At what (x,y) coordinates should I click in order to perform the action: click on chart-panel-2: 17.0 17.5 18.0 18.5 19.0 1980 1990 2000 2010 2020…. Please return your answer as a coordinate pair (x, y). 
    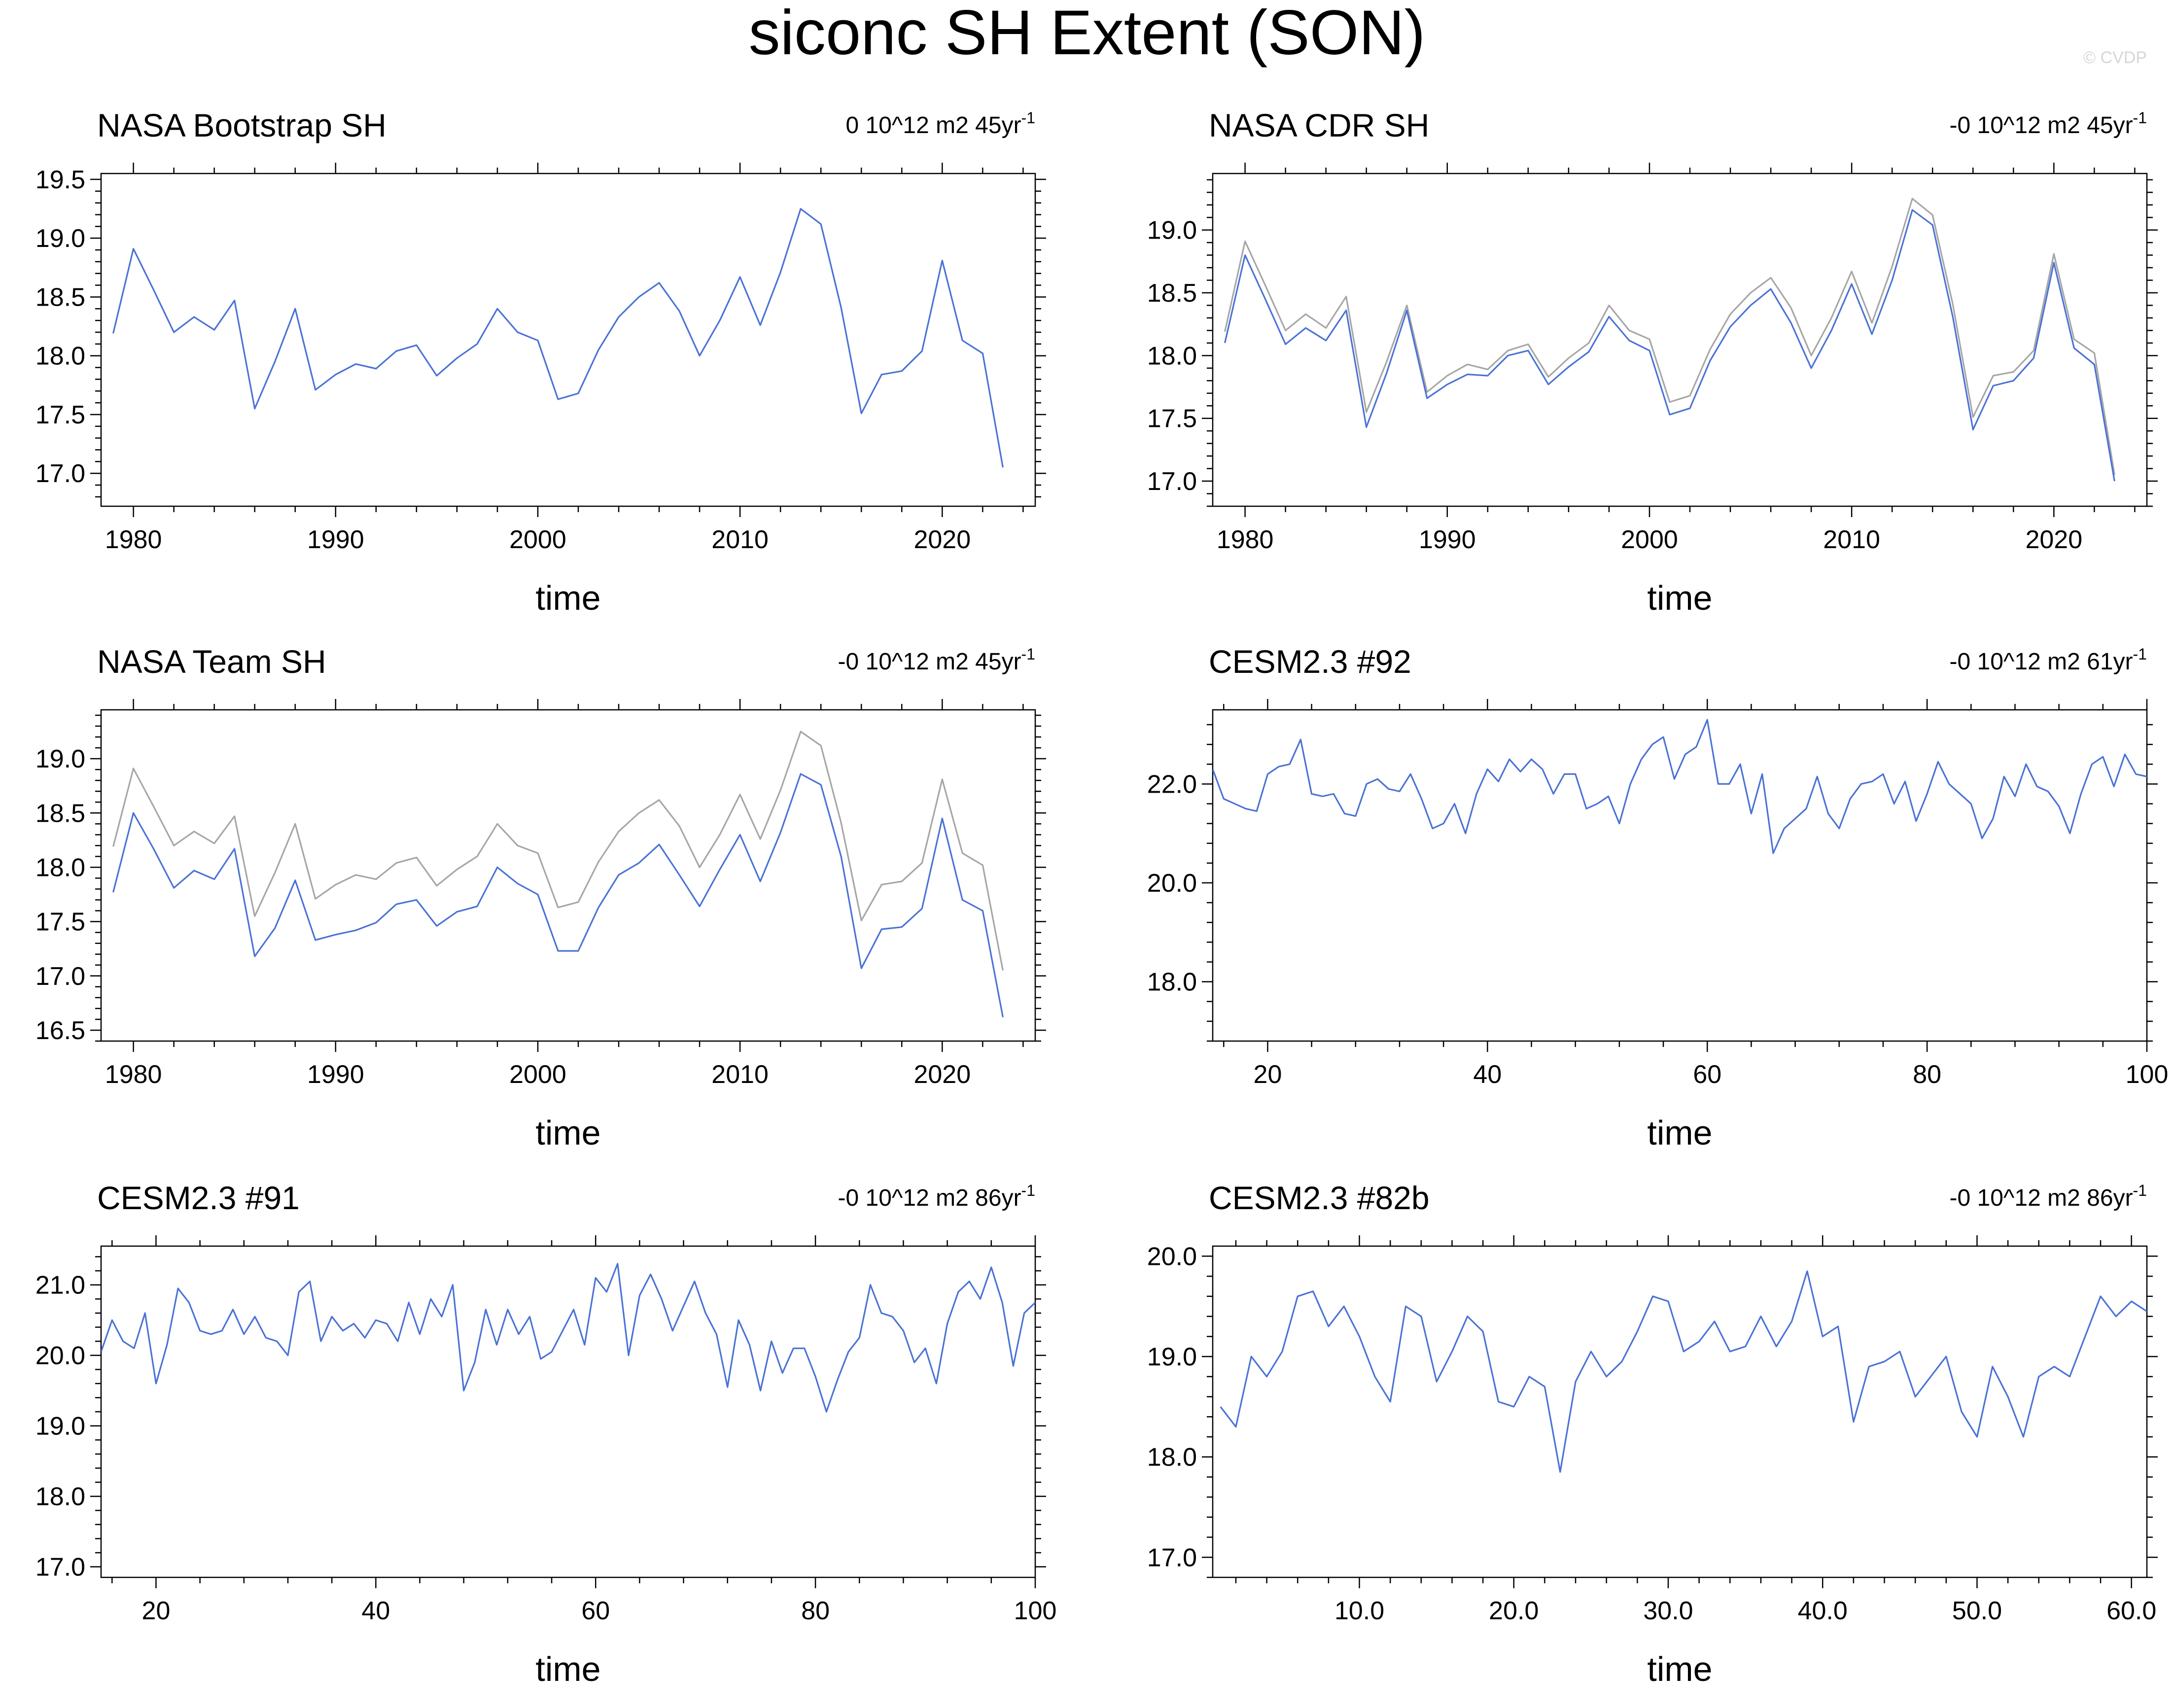
    Looking at the image, I should click on (1652, 362).